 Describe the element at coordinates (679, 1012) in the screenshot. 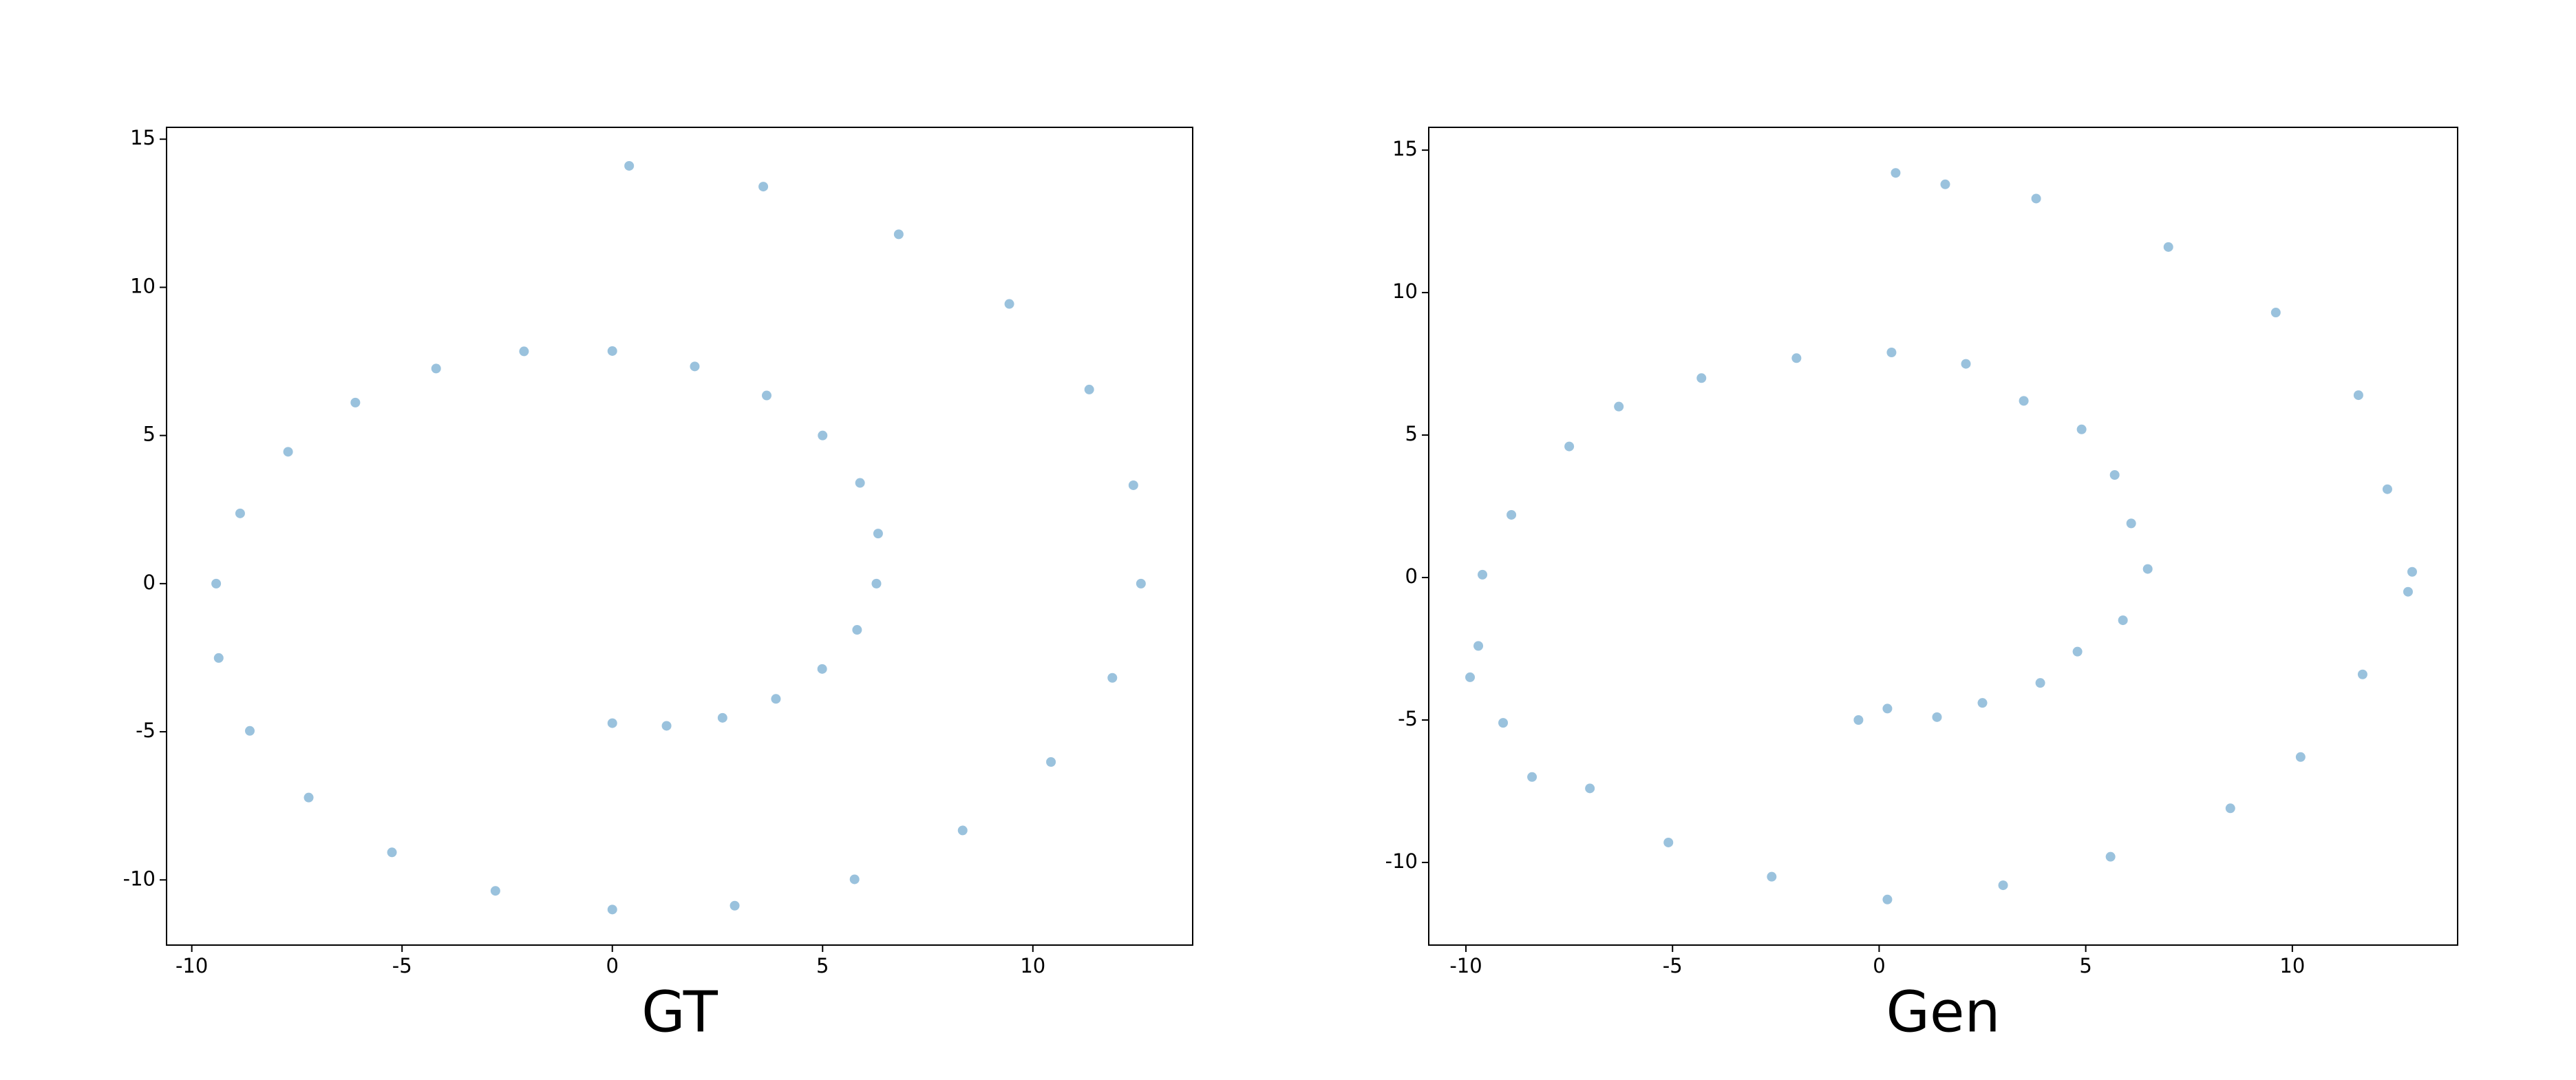

I see `chart-title: GT` at that location.